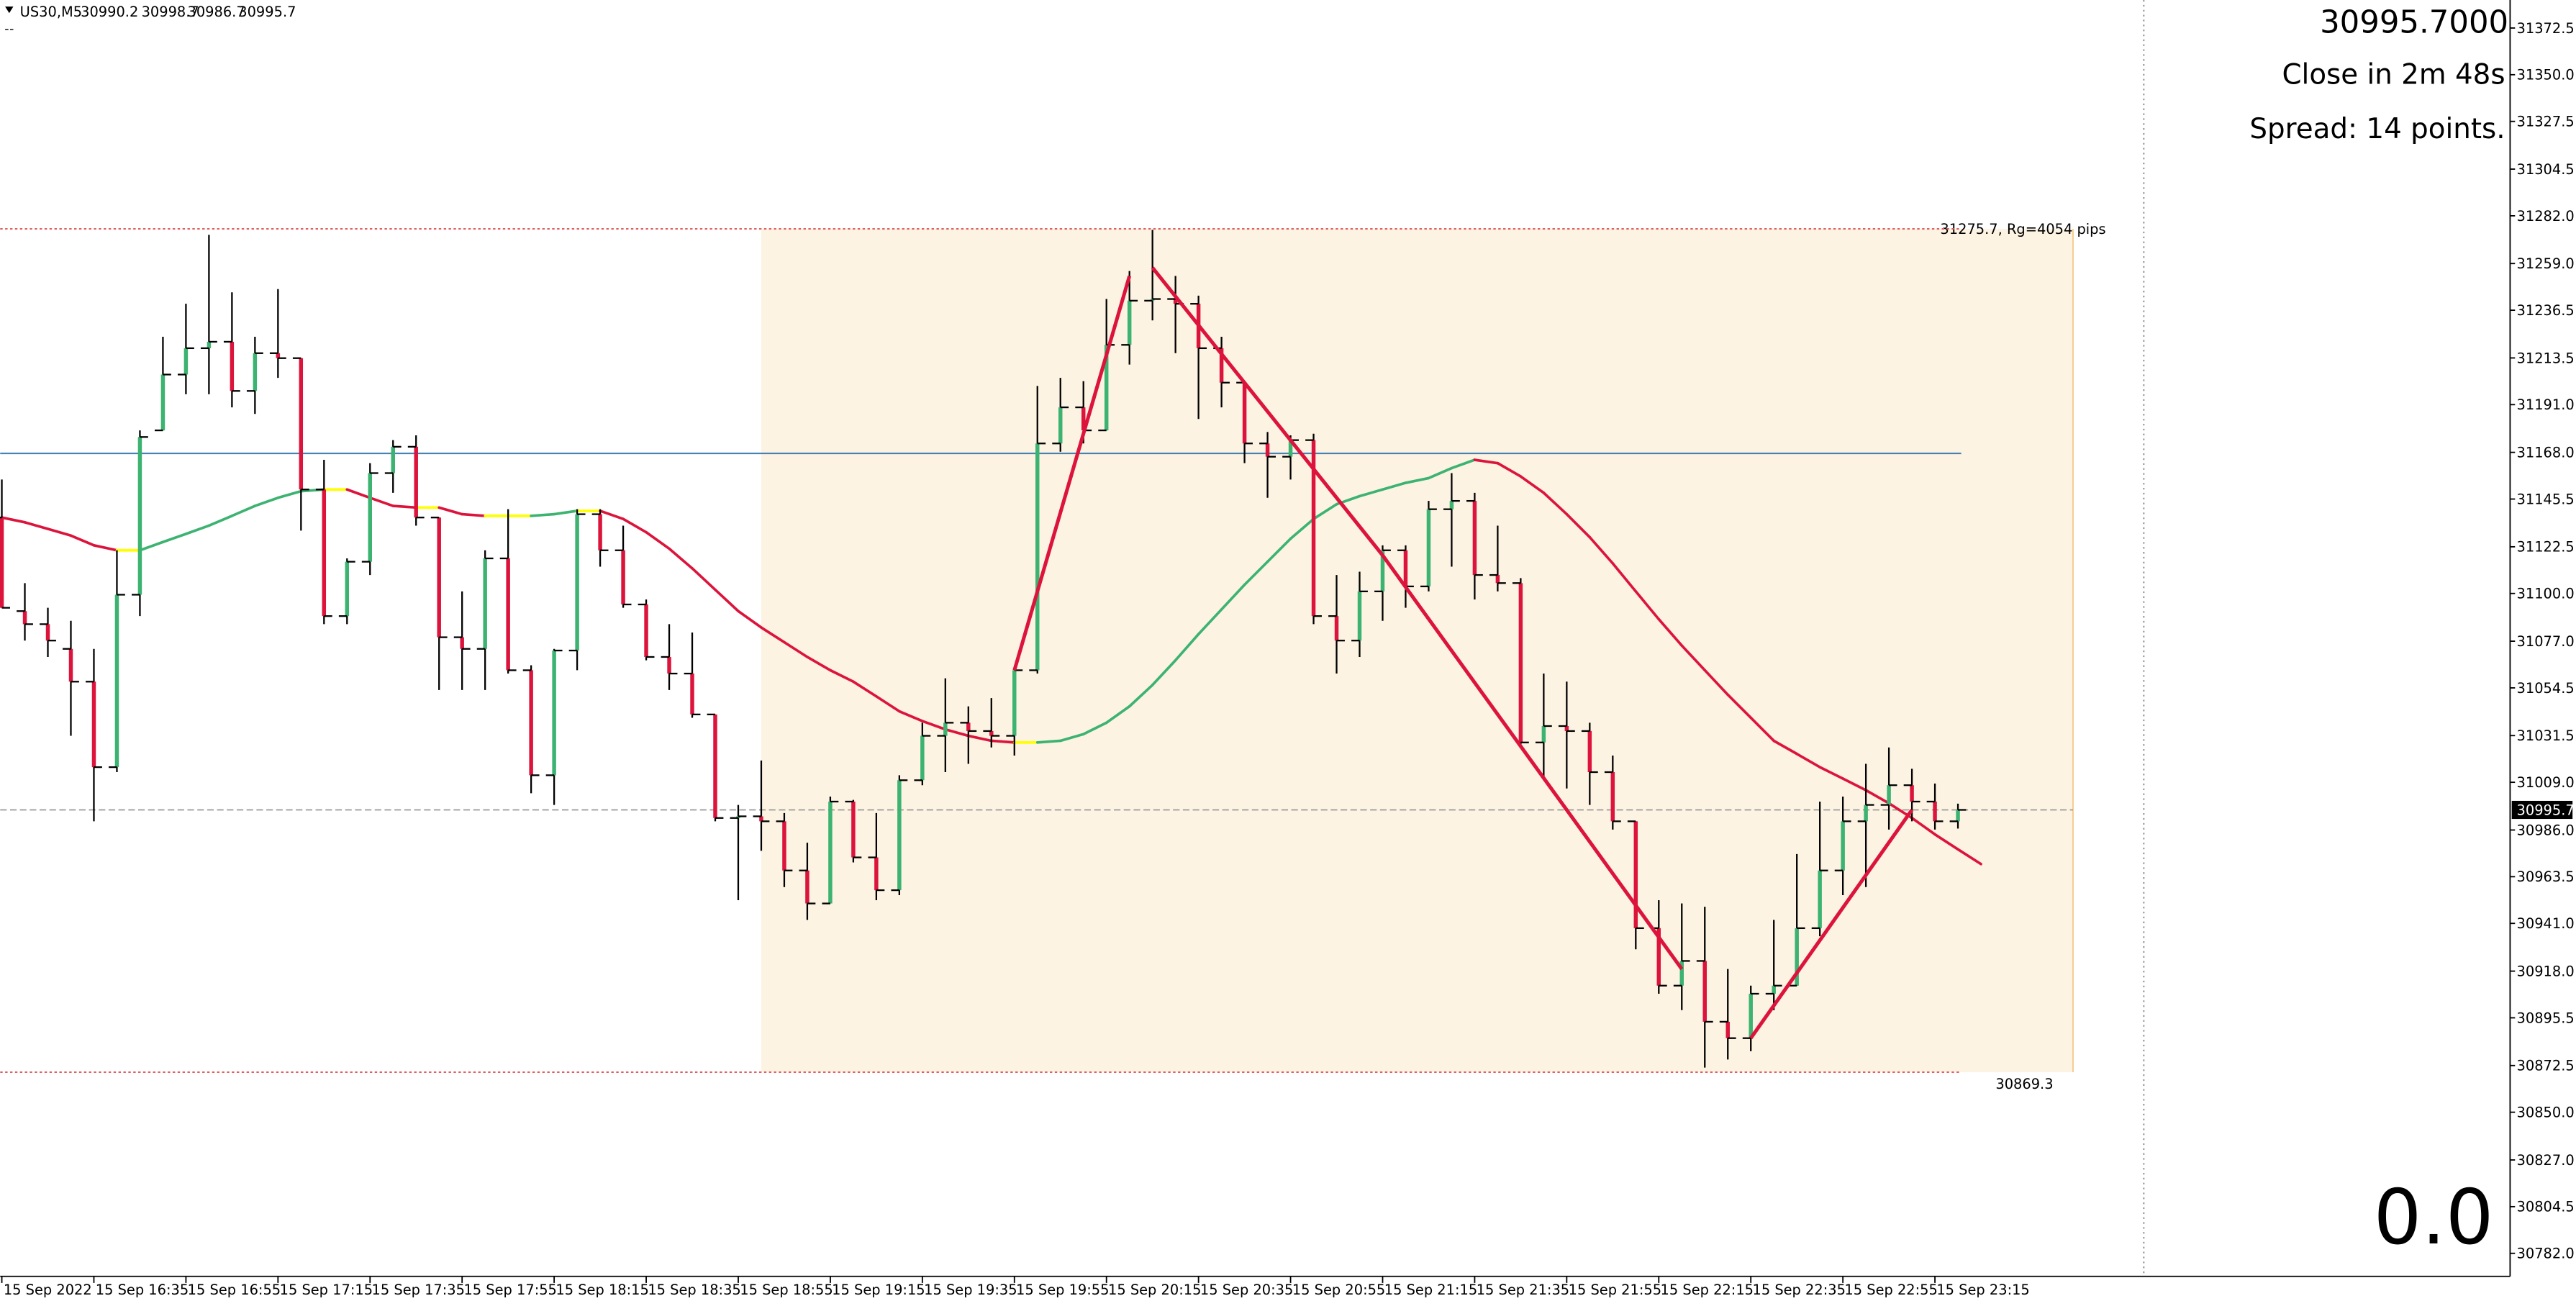 The width and height of the screenshot is (2576, 1301). What do you see at coordinates (217, 12) in the screenshot?
I see `header-low: 30986.7` at bounding box center [217, 12].